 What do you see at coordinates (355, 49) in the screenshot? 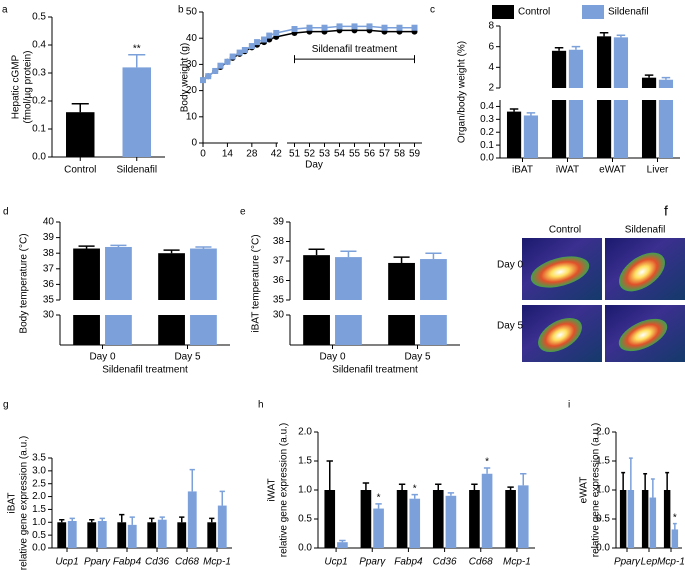
I see `annotation: Sildenafil treatment` at bounding box center [355, 49].